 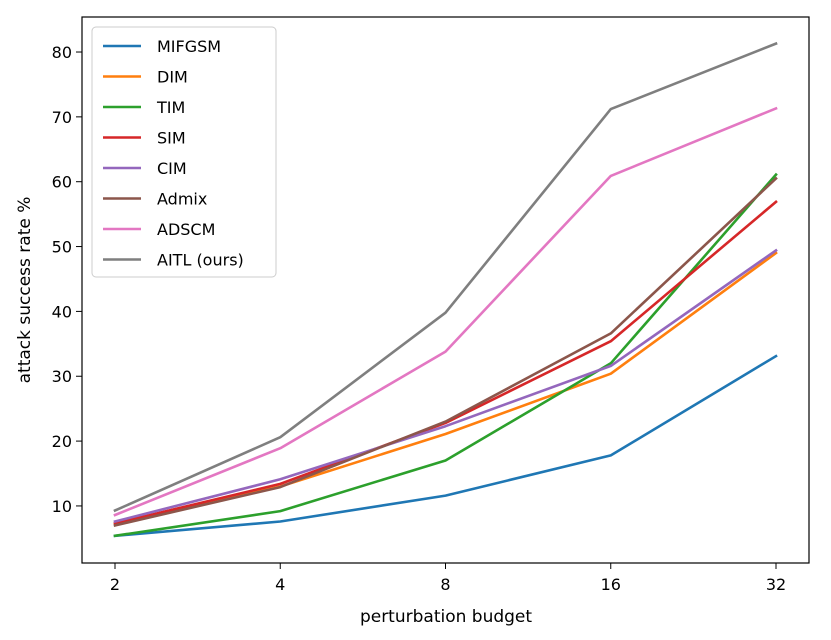 What do you see at coordinates (62, 311) in the screenshot?
I see `y-tick-label: 40` at bounding box center [62, 311].